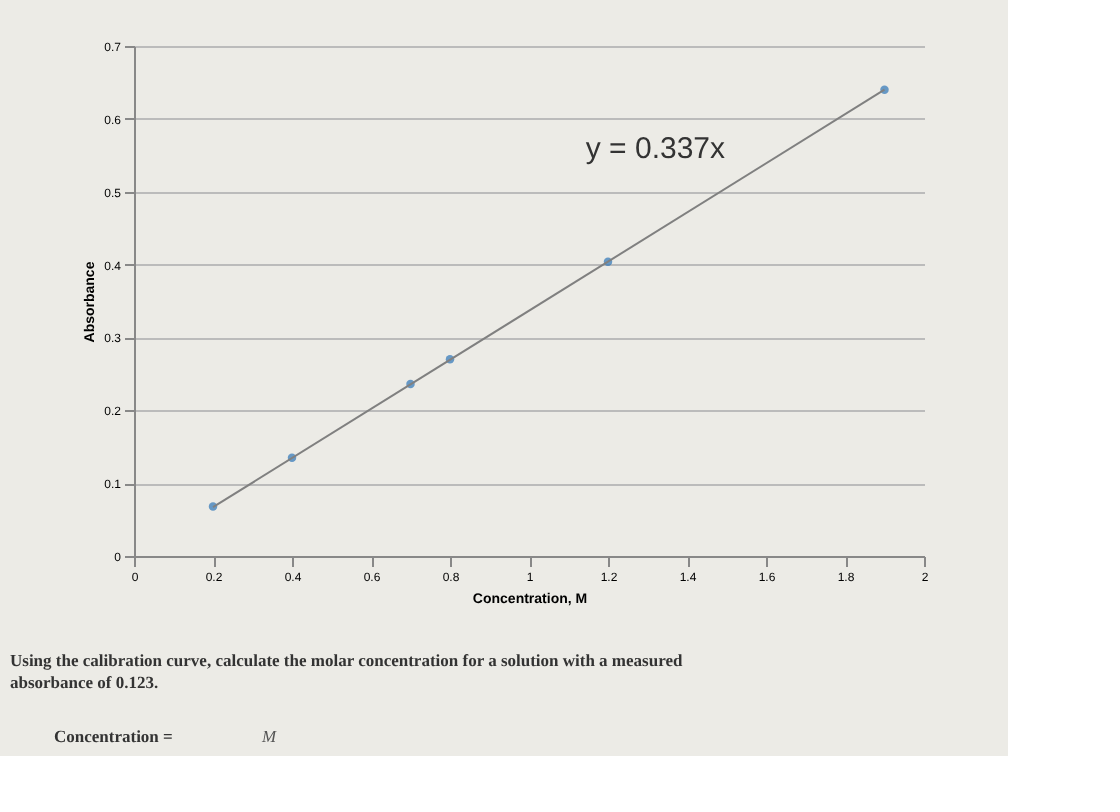 This screenshot has height=812, width=1120. What do you see at coordinates (346, 671) in the screenshot?
I see `text: Using the calibration curve, calculate the molar concentration for a solution with a measured absorbance of 0.123.` at bounding box center [346, 671].